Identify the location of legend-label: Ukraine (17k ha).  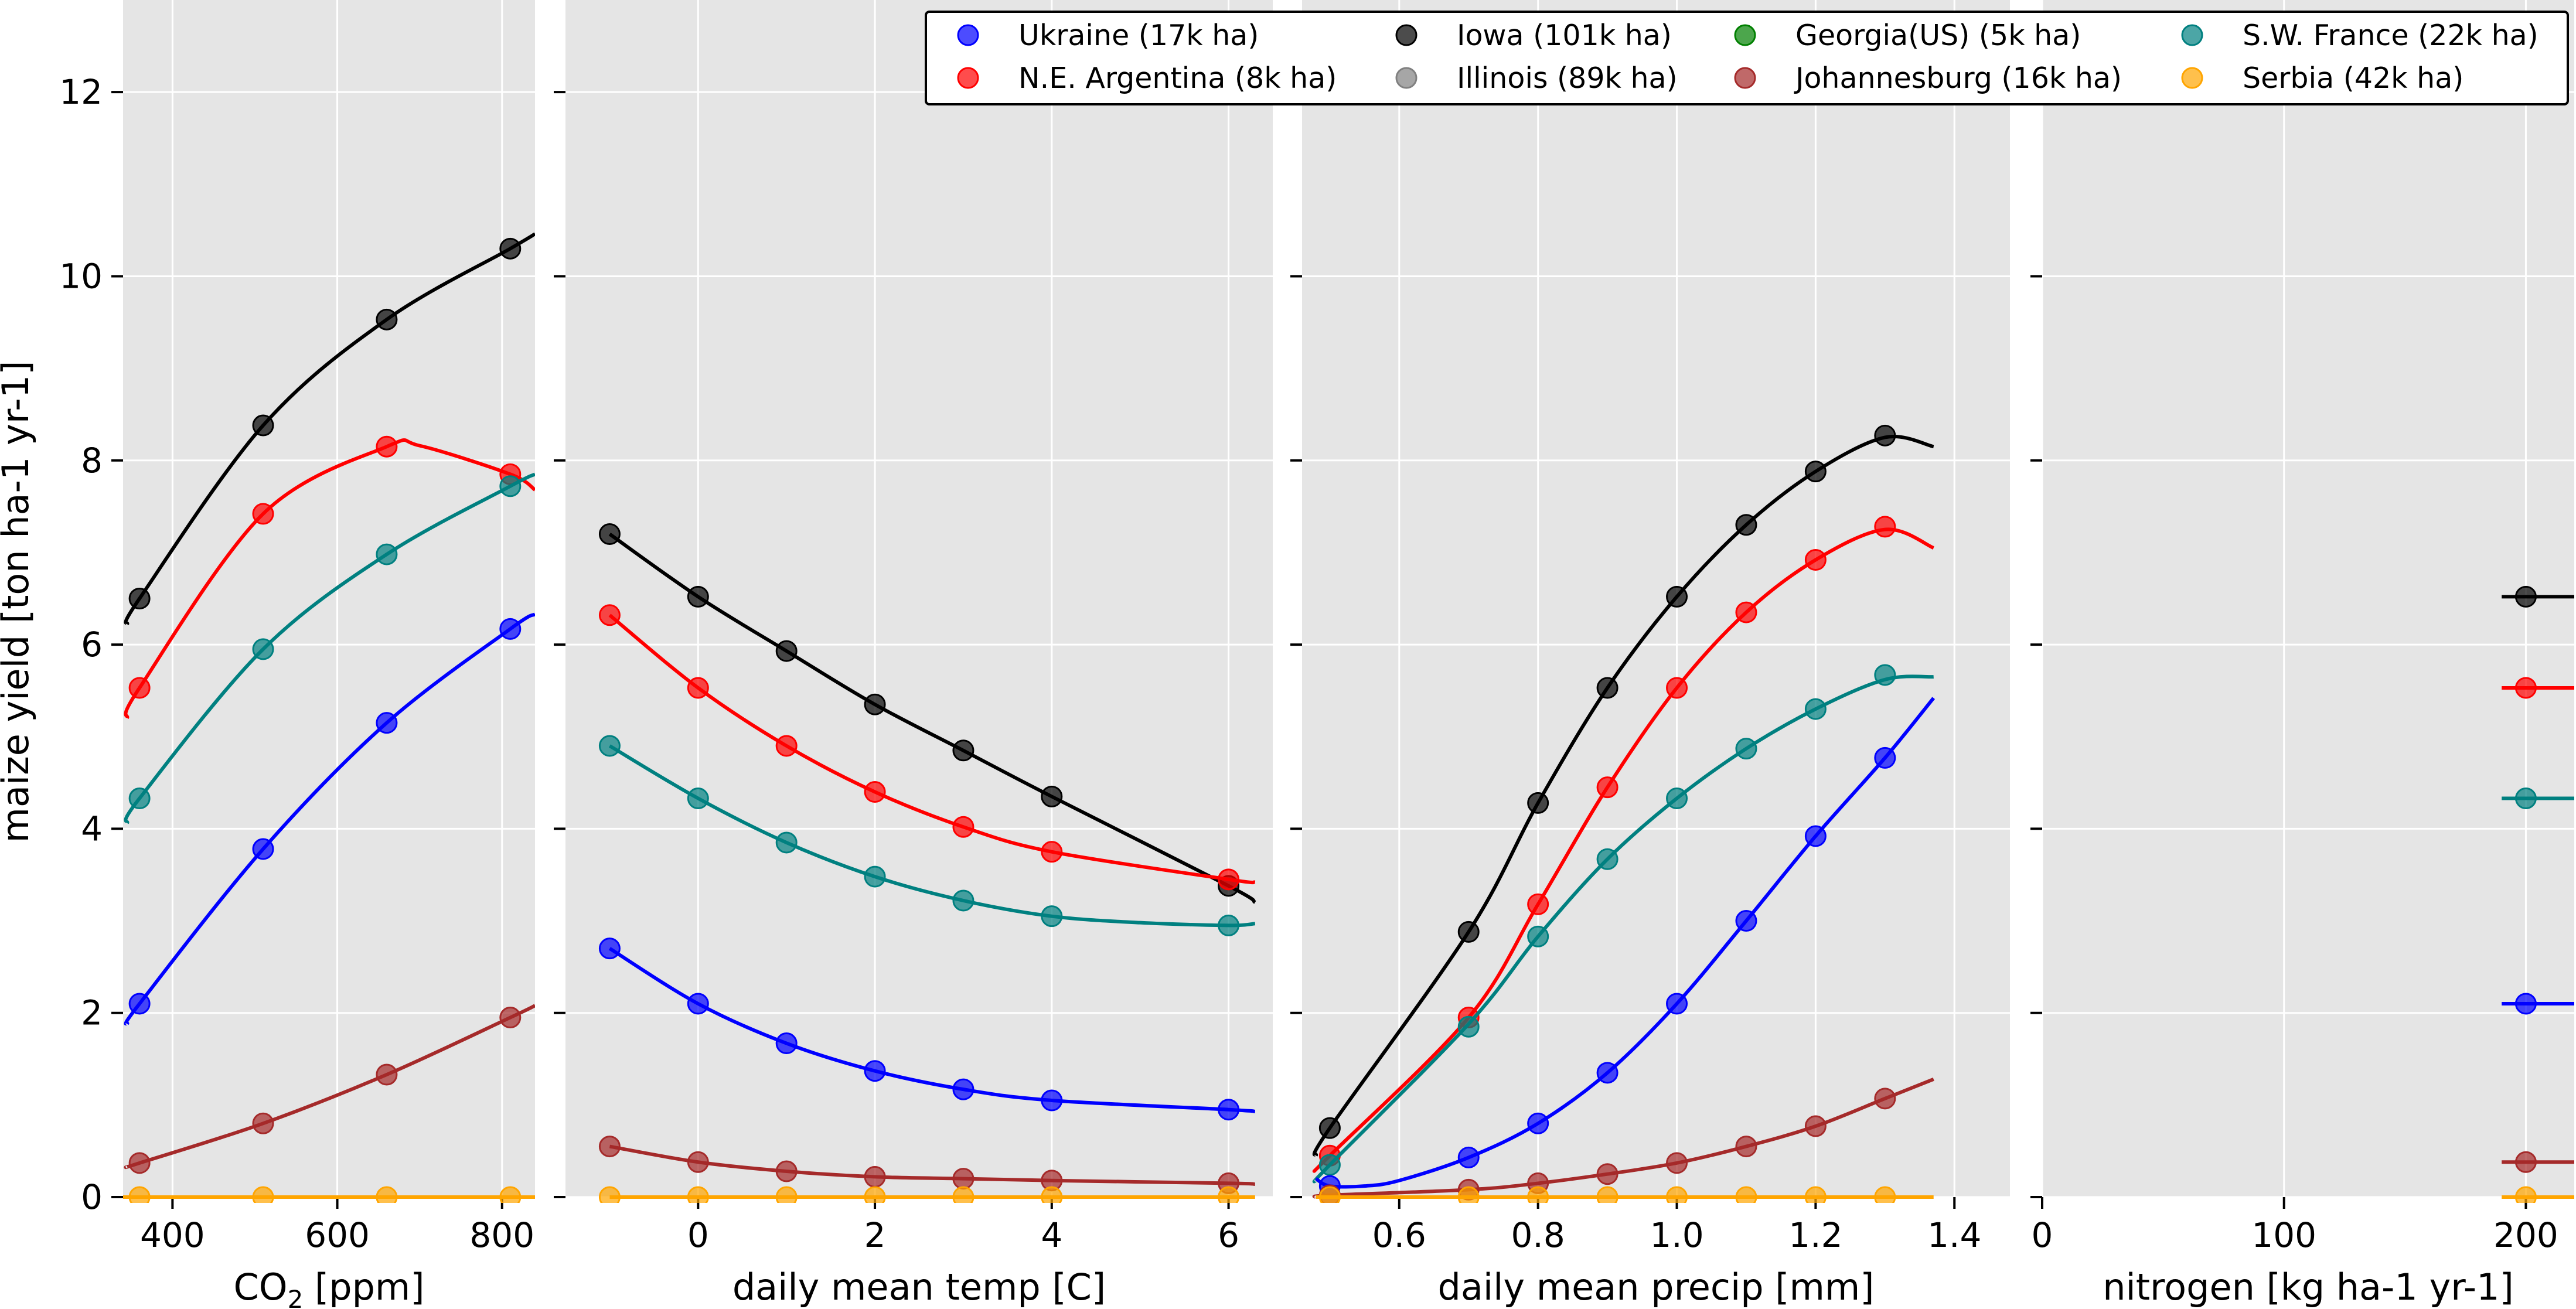
(1138, 35).